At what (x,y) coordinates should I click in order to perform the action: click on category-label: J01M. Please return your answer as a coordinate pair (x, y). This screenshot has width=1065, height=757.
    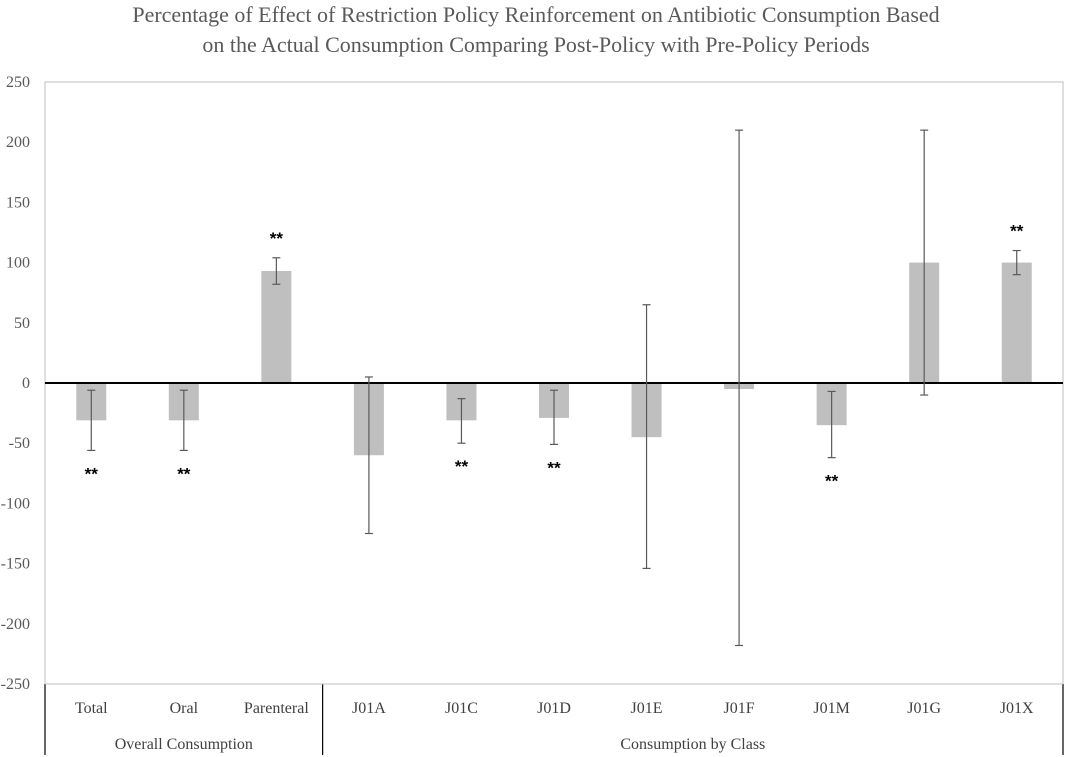
    Looking at the image, I should click on (831, 708).